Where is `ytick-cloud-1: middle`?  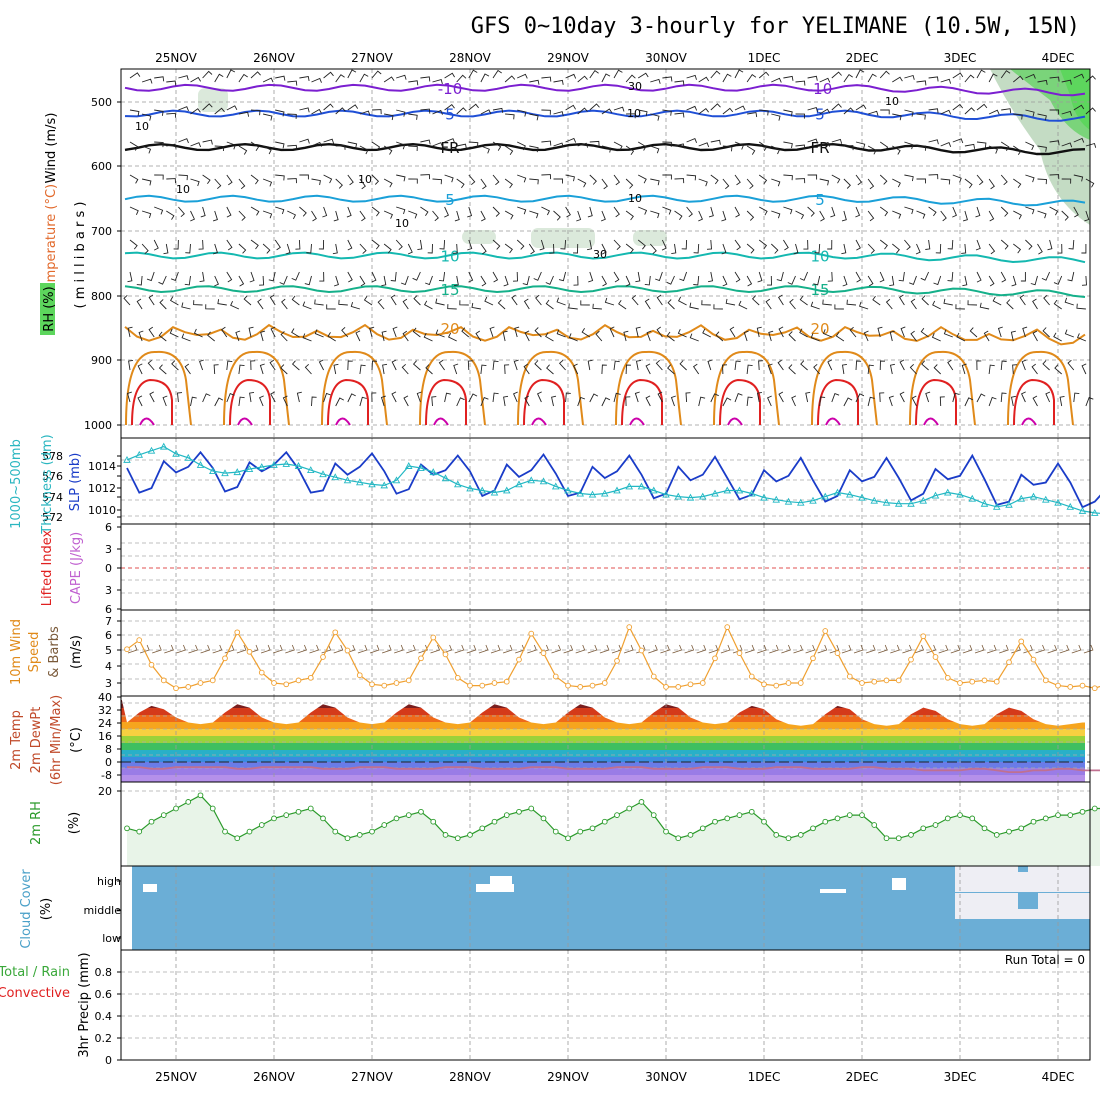
ytick-cloud-1: middle is located at coordinates (102, 910).